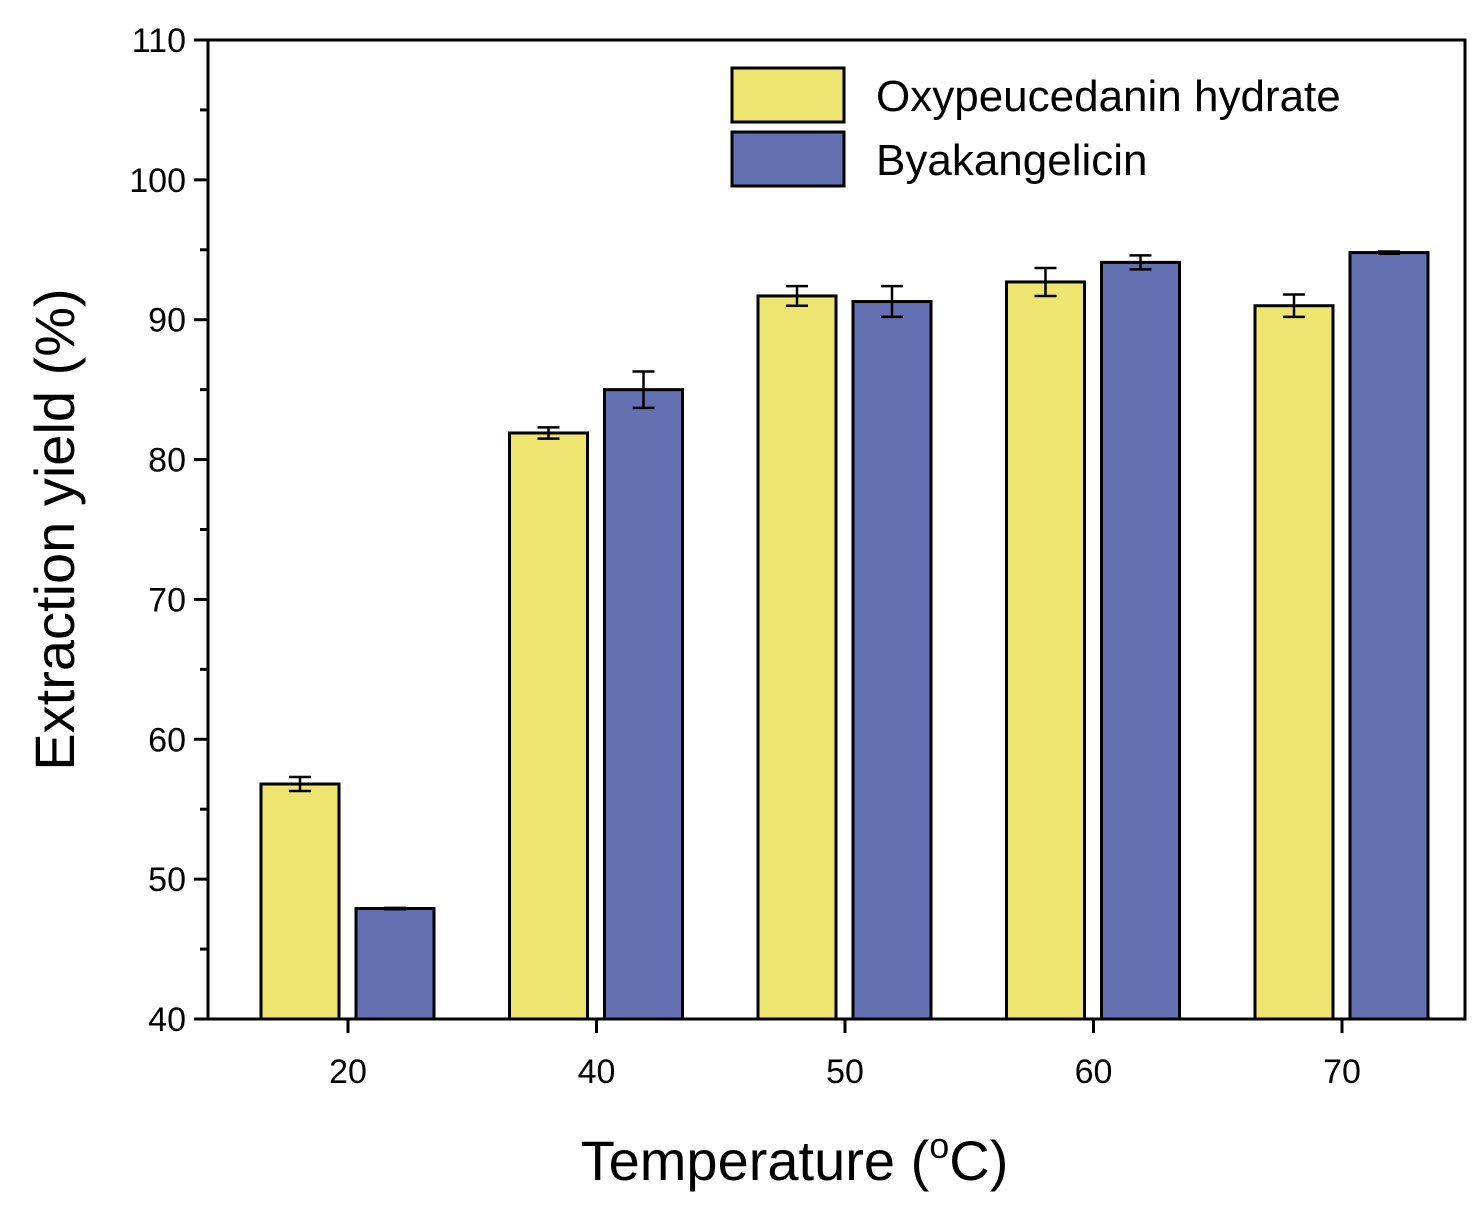 Image resolution: width=1480 pixels, height=1216 pixels. I want to click on y-tick-label-60: 60, so click(167, 740).